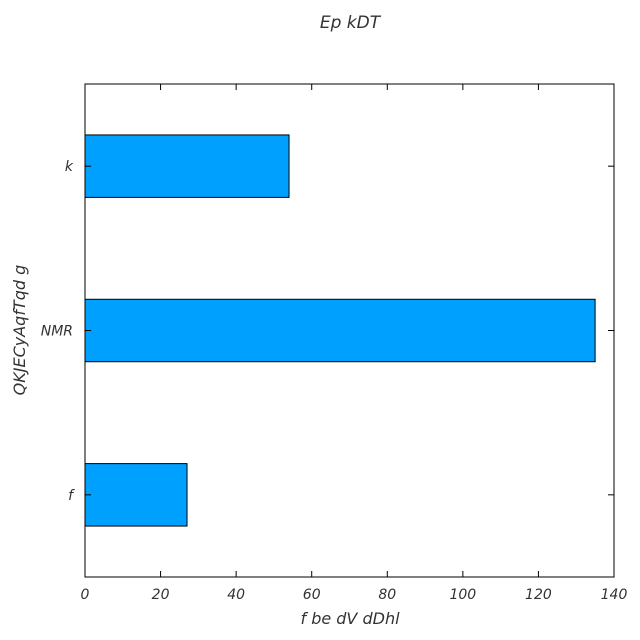  What do you see at coordinates (351, 23) in the screenshot?
I see `chart-title: Ep kDT` at bounding box center [351, 23].